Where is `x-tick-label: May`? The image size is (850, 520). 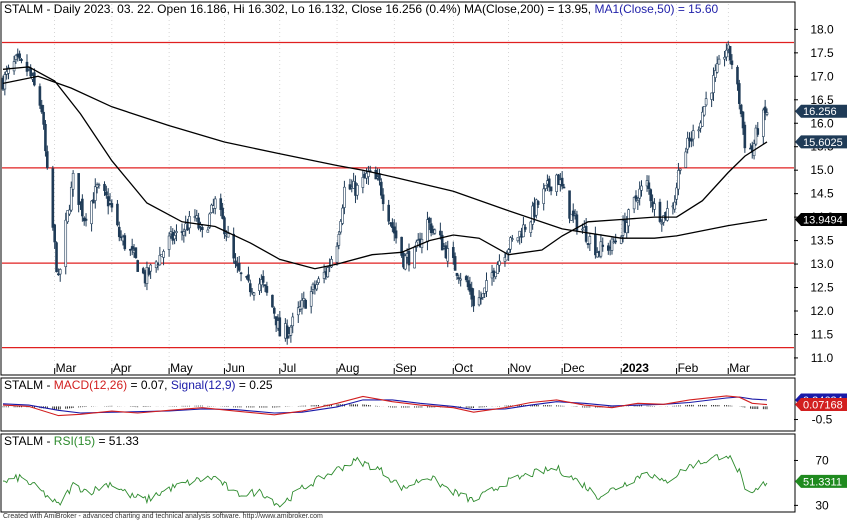 x-tick-label: May is located at coordinates (181, 368).